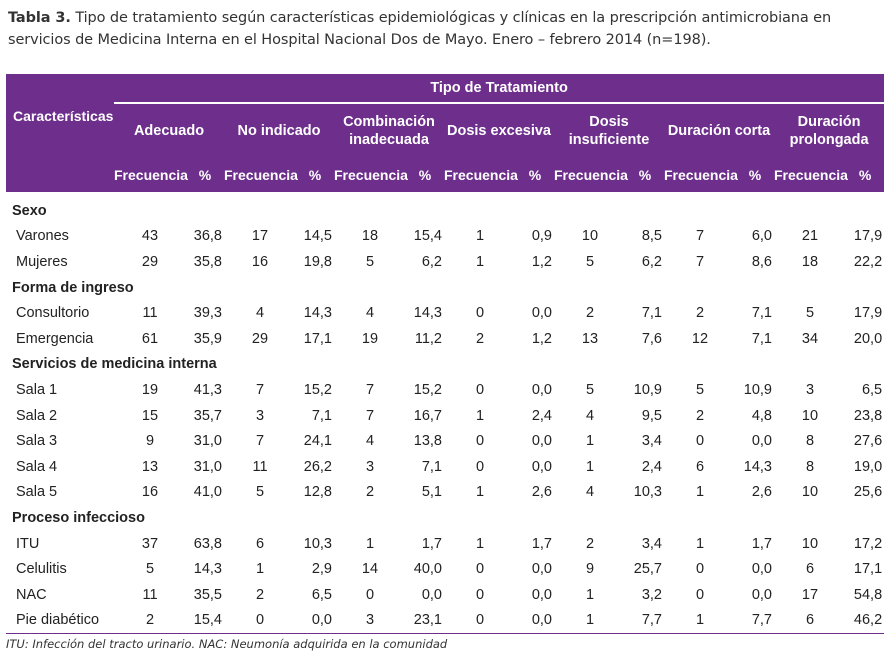 The width and height of the screenshot is (891, 664). What do you see at coordinates (31, 594) in the screenshot?
I see `row-label: NAC` at bounding box center [31, 594].